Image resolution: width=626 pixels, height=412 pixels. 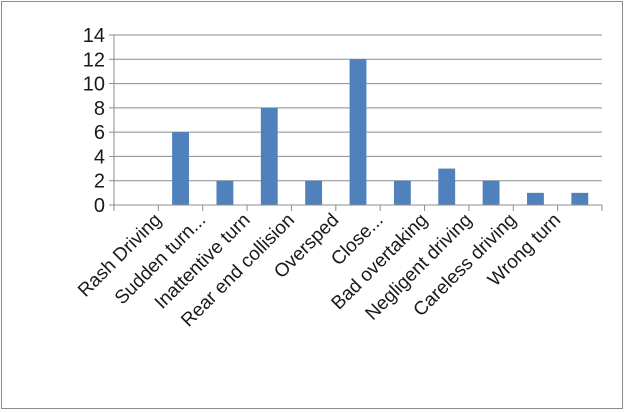 I want to click on y-tick-label: 14, so click(x=94, y=36).